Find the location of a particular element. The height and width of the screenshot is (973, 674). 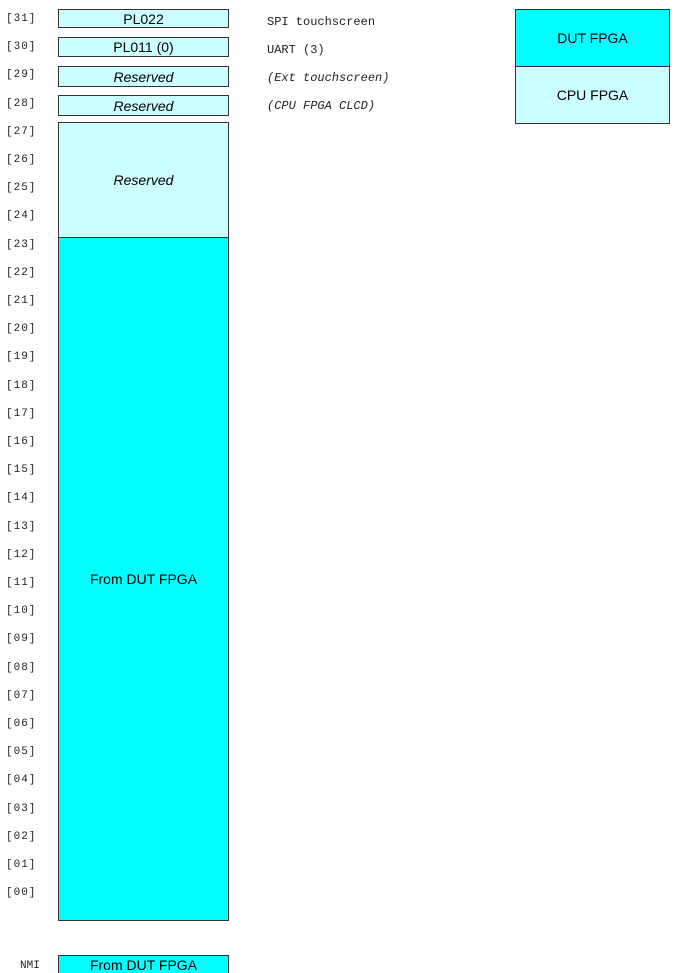

bit-label: [31] is located at coordinates (21, 19).